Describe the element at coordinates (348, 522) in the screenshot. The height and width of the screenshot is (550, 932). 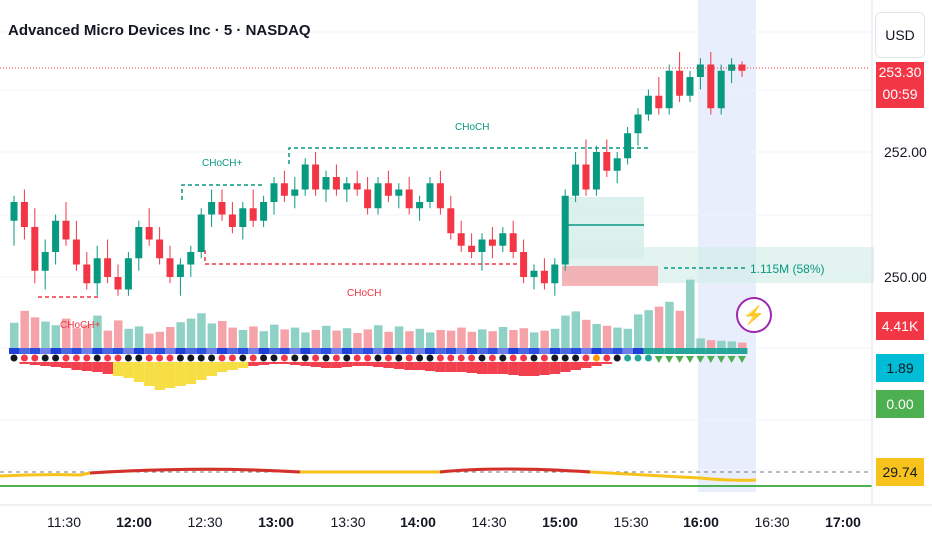
I see `time-label: 13:30` at that location.